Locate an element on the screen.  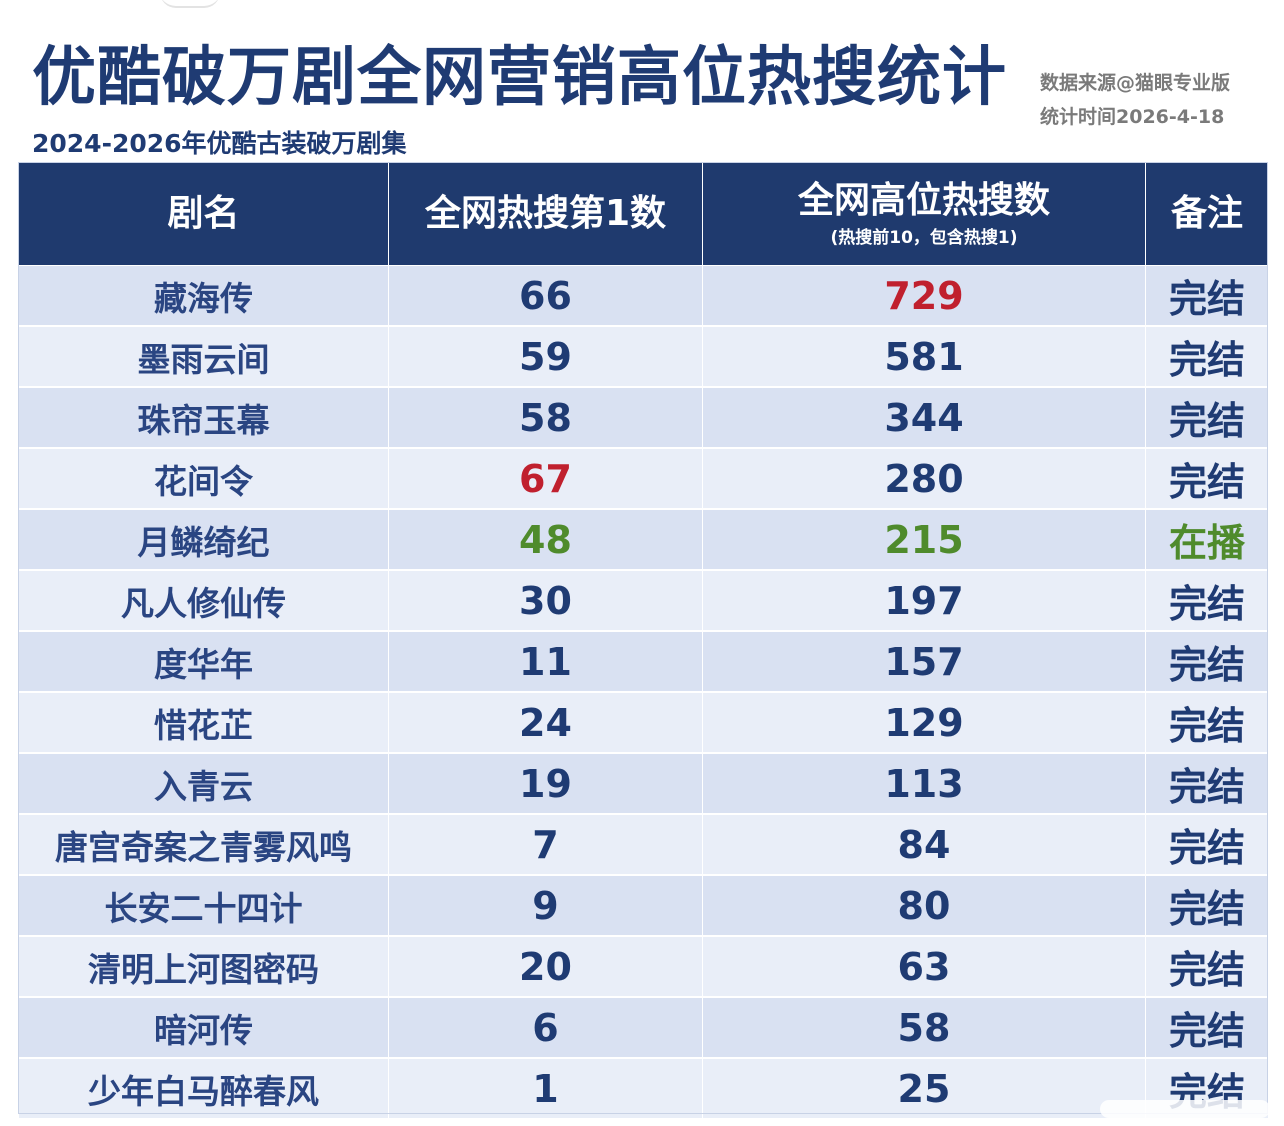
top1-count-cell: 67 is located at coordinates (545, 478).